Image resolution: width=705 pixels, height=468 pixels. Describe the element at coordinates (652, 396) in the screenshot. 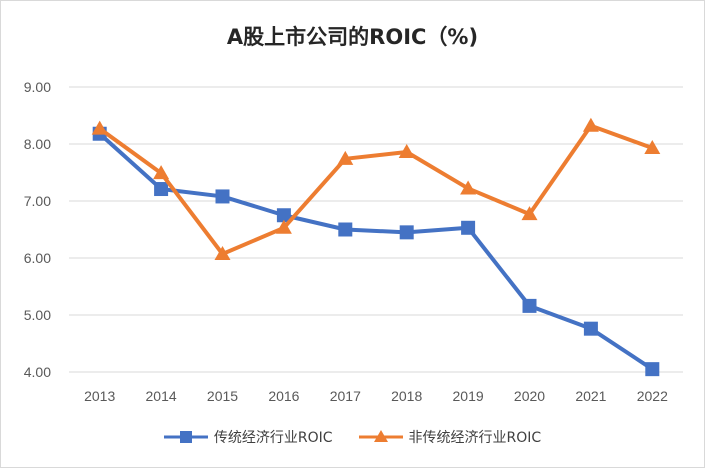

I see `x-tick-label: 2022` at that location.